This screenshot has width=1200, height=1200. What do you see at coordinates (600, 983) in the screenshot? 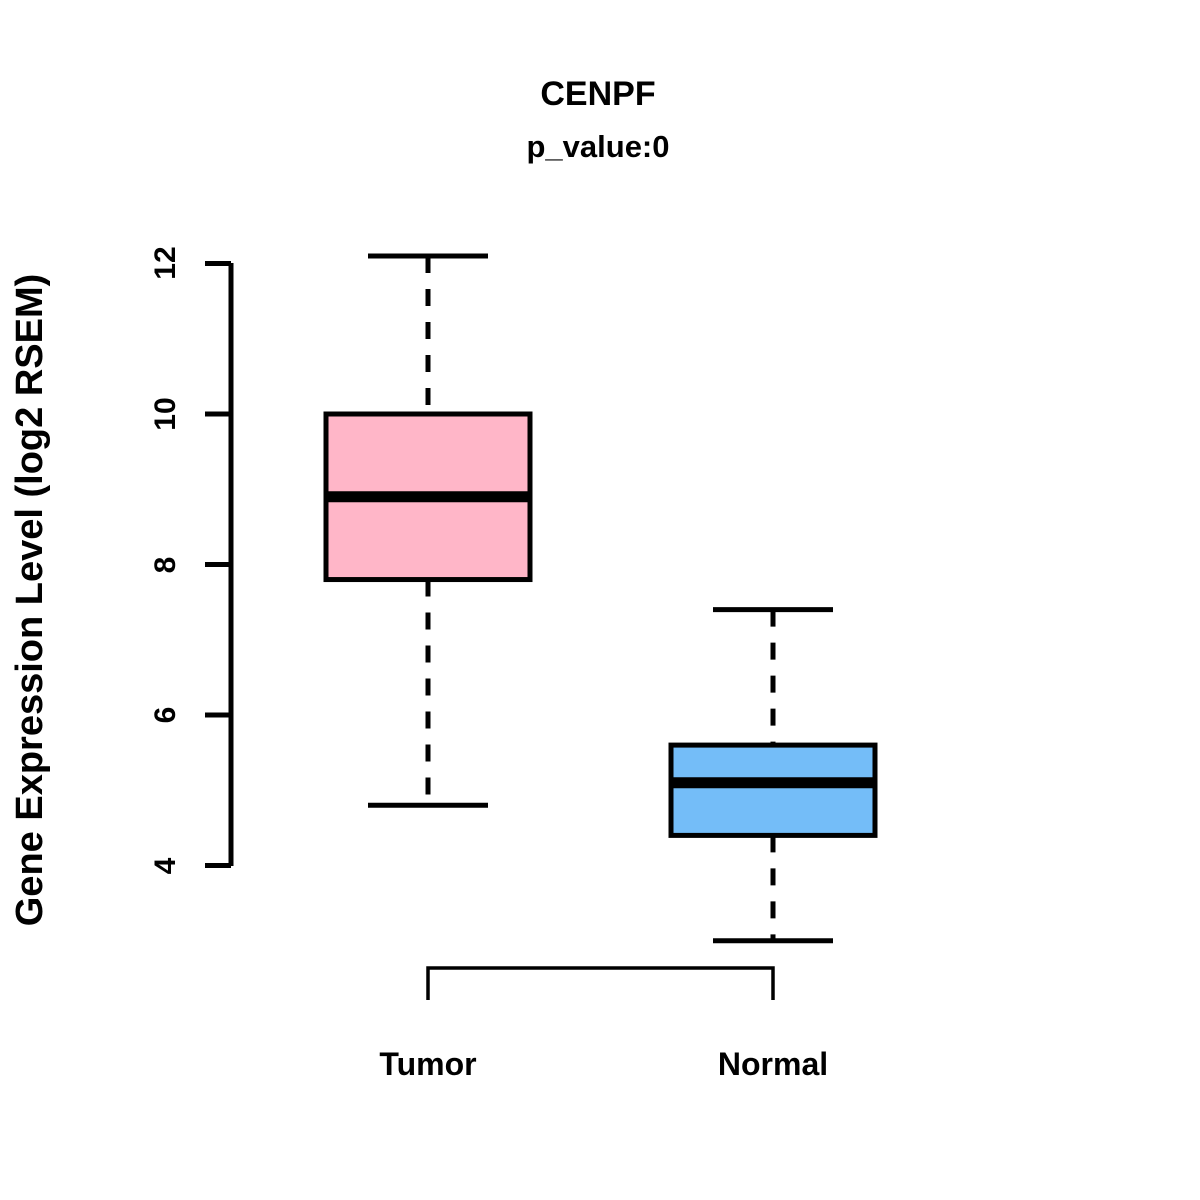
I see `significance-bracket` at bounding box center [600, 983].